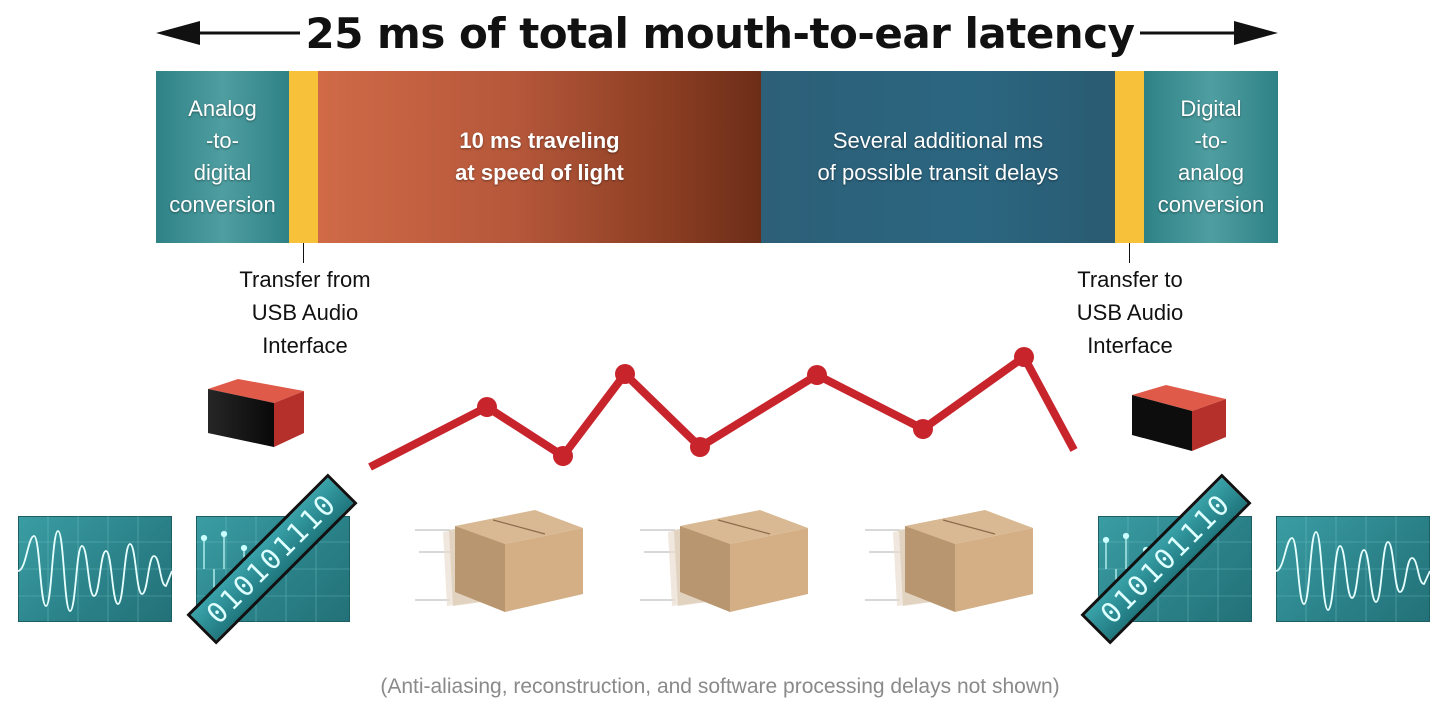 This screenshot has width=1440, height=711. What do you see at coordinates (303, 157) in the screenshot?
I see `segment-transfer-from-interface` at bounding box center [303, 157].